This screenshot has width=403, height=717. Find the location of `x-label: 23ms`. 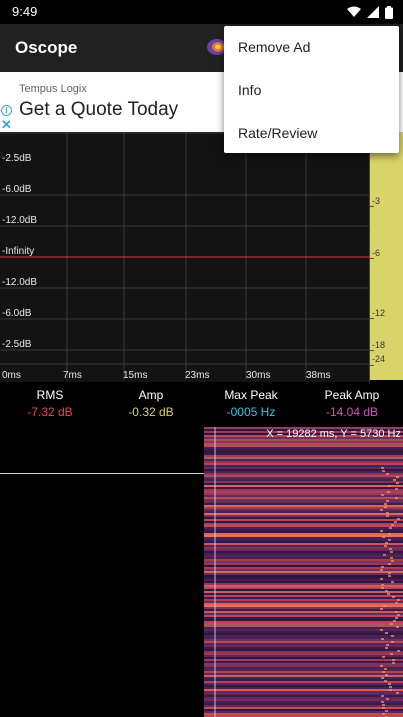

x-label: 23ms is located at coordinates (197, 375).